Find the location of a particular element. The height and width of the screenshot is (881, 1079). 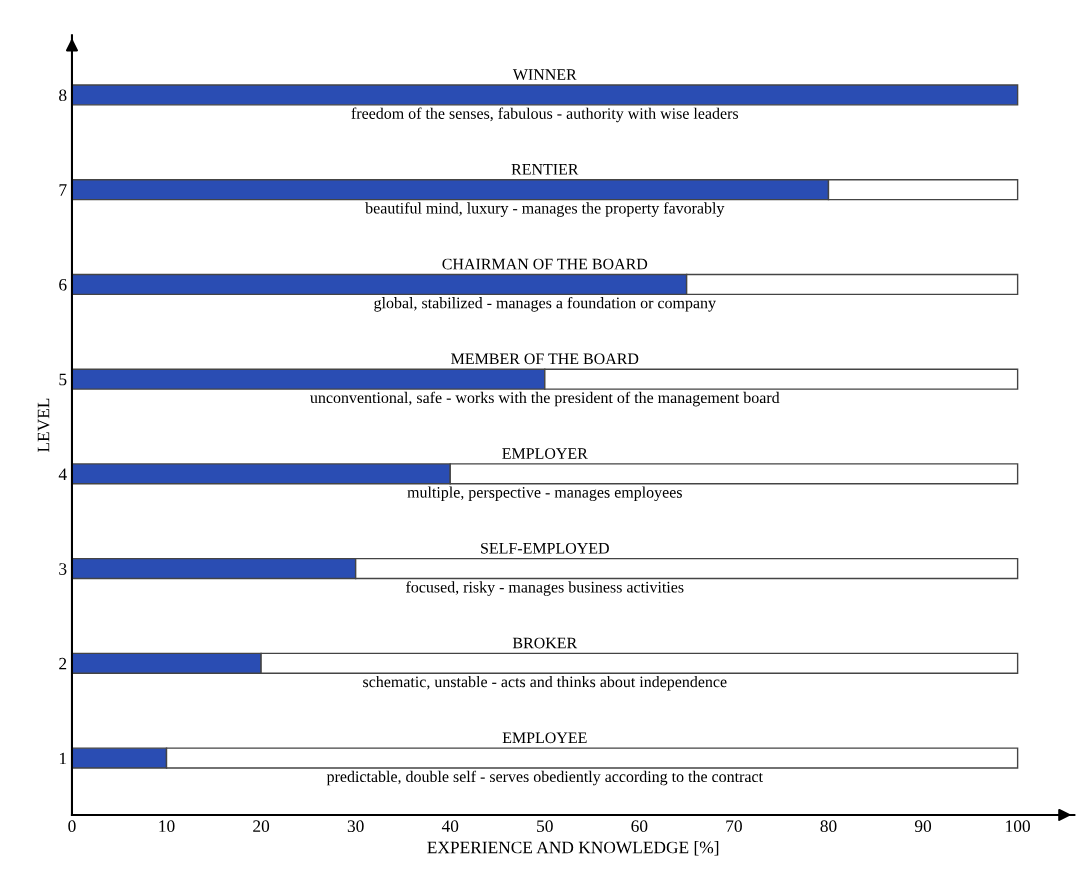

x-tick-label: 50 is located at coordinates (545, 826).